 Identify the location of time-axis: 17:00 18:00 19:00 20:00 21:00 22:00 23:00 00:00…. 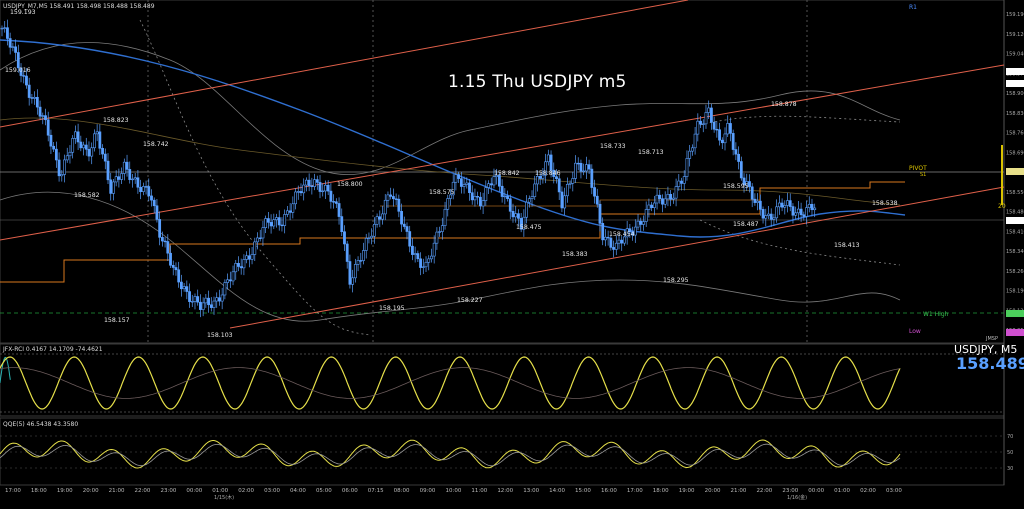
(453, 491).